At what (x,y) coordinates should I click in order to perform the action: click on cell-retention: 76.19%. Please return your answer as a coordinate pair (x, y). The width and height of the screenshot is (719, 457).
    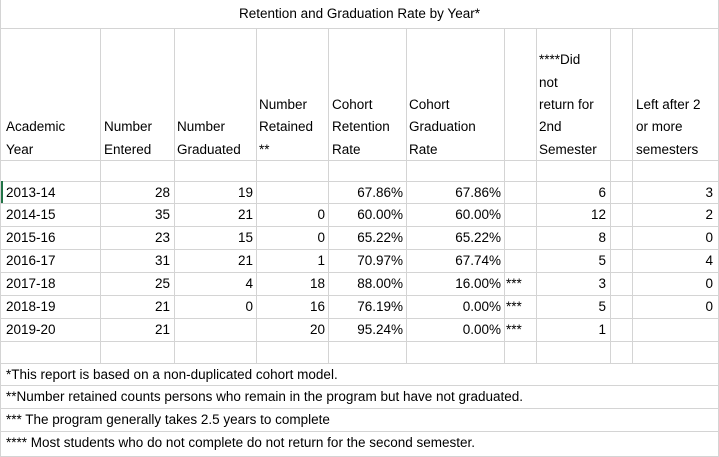
    Looking at the image, I should click on (380, 306).